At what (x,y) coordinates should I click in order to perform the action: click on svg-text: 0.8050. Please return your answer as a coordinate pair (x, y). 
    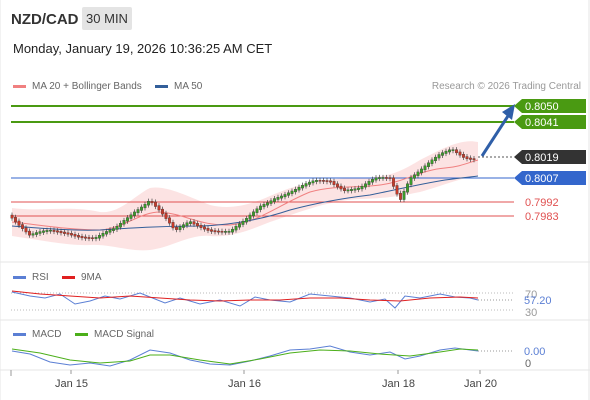
    Looking at the image, I should click on (542, 107).